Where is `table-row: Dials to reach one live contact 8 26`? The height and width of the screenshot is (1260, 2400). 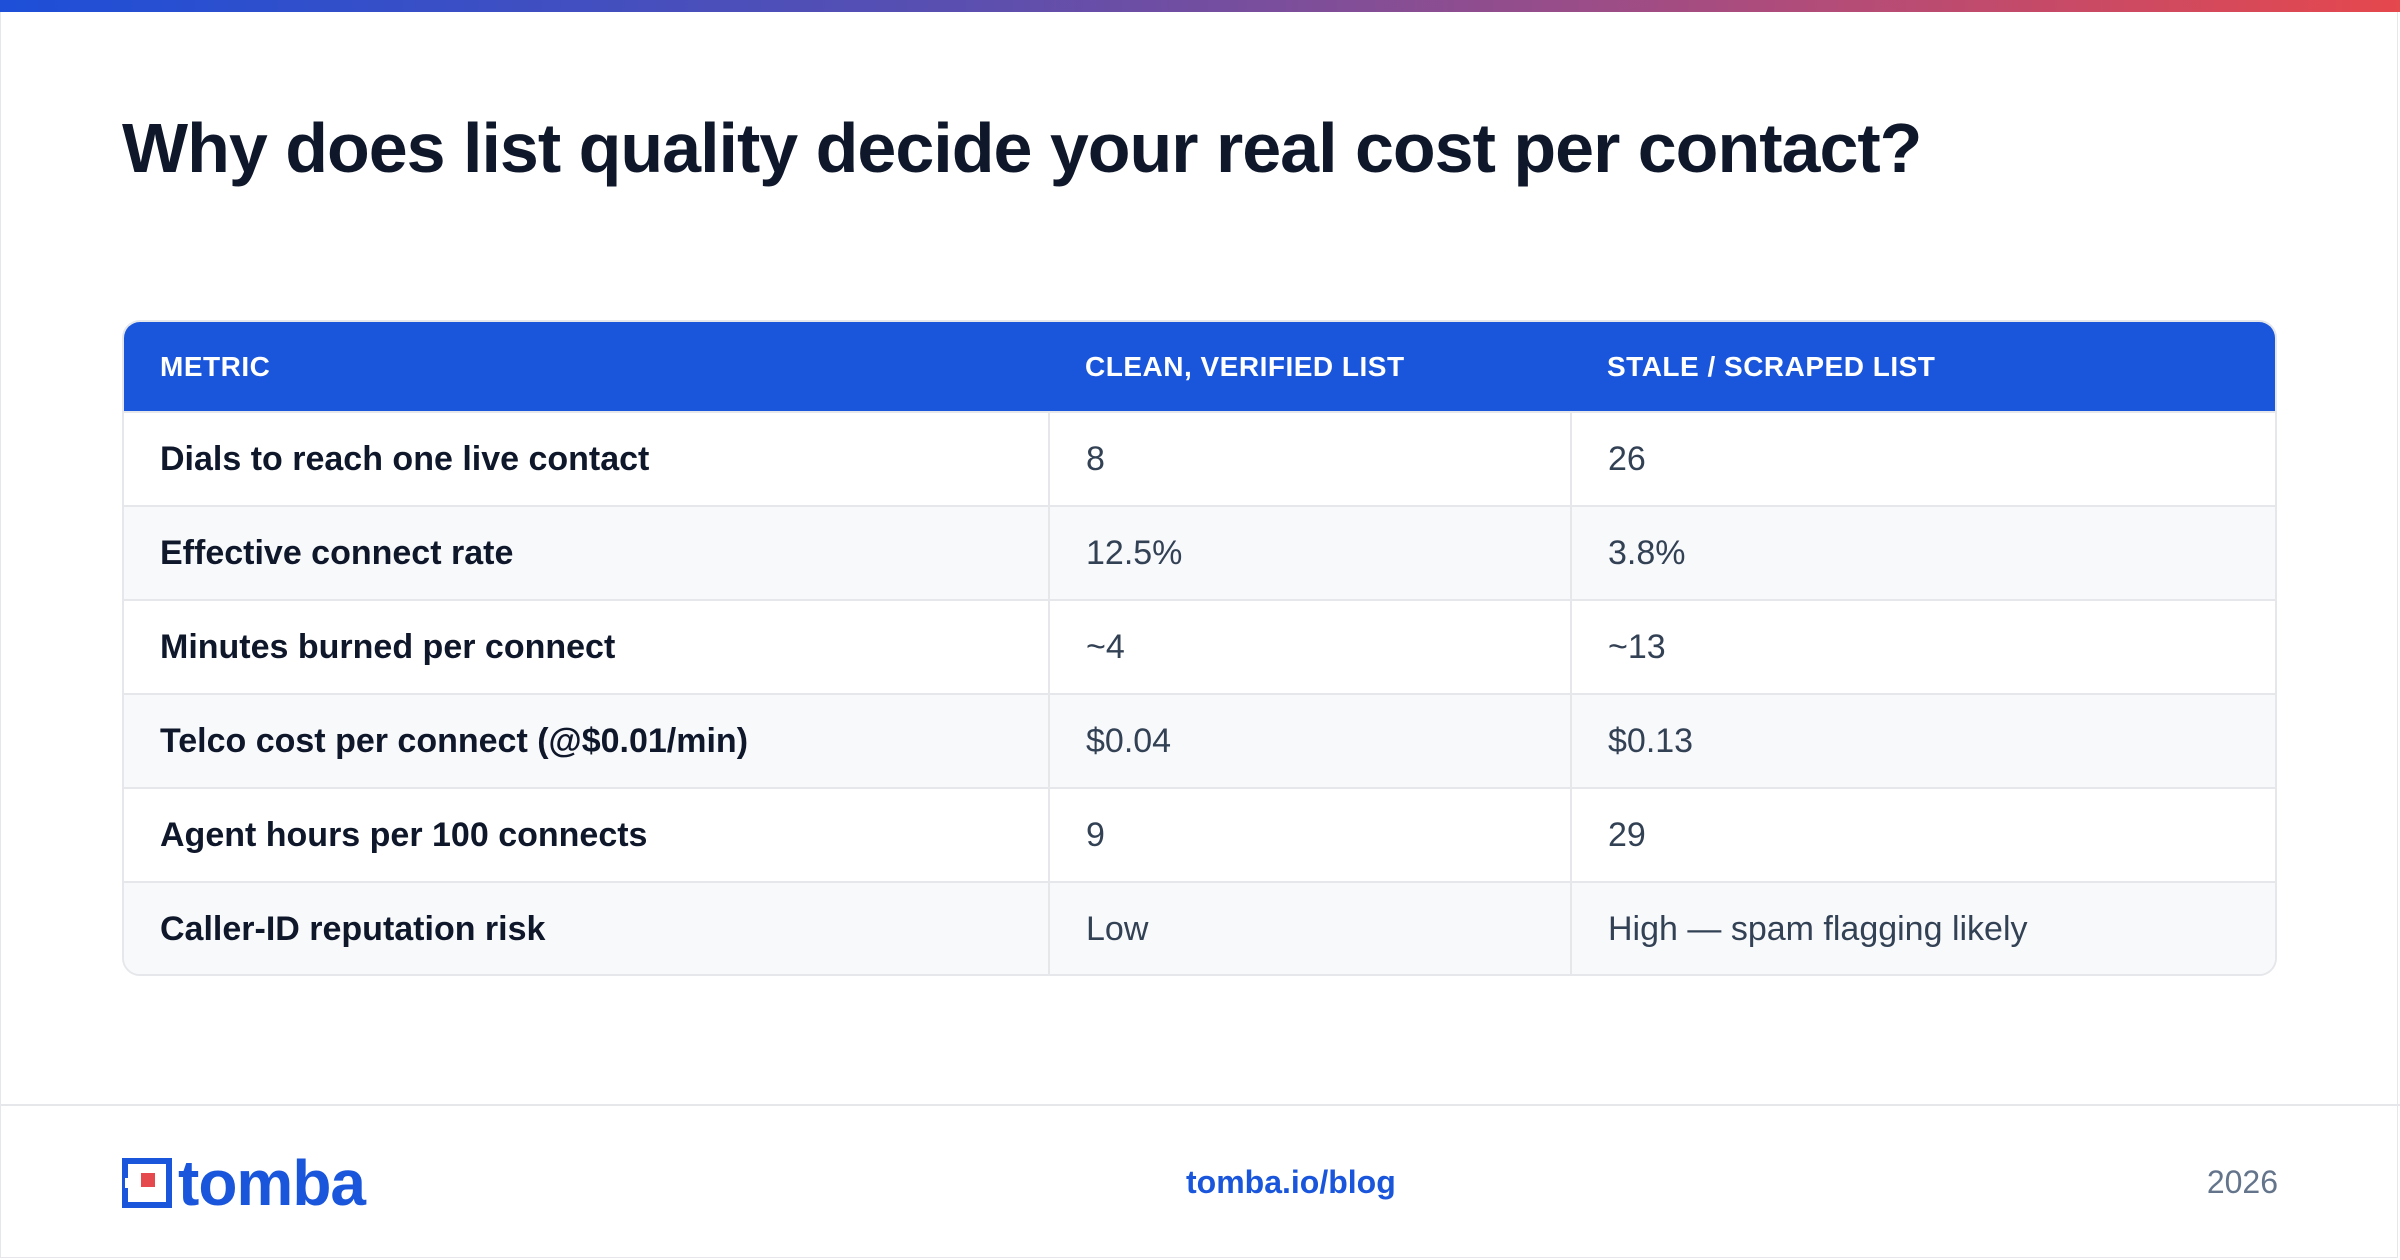
table-row: Dials to reach one live contact 8 26 is located at coordinates (1199, 458).